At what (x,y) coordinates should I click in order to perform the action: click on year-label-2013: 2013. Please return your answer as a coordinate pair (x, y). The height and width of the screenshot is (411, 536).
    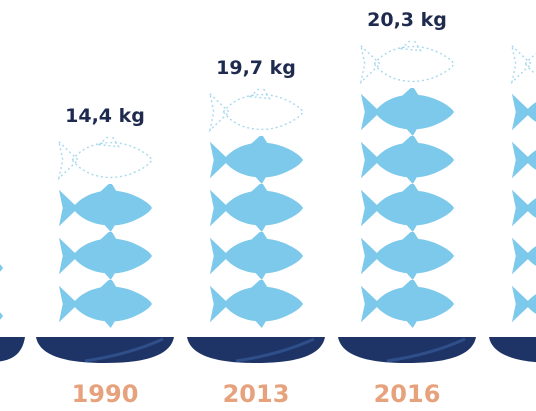
    Looking at the image, I should click on (256, 394).